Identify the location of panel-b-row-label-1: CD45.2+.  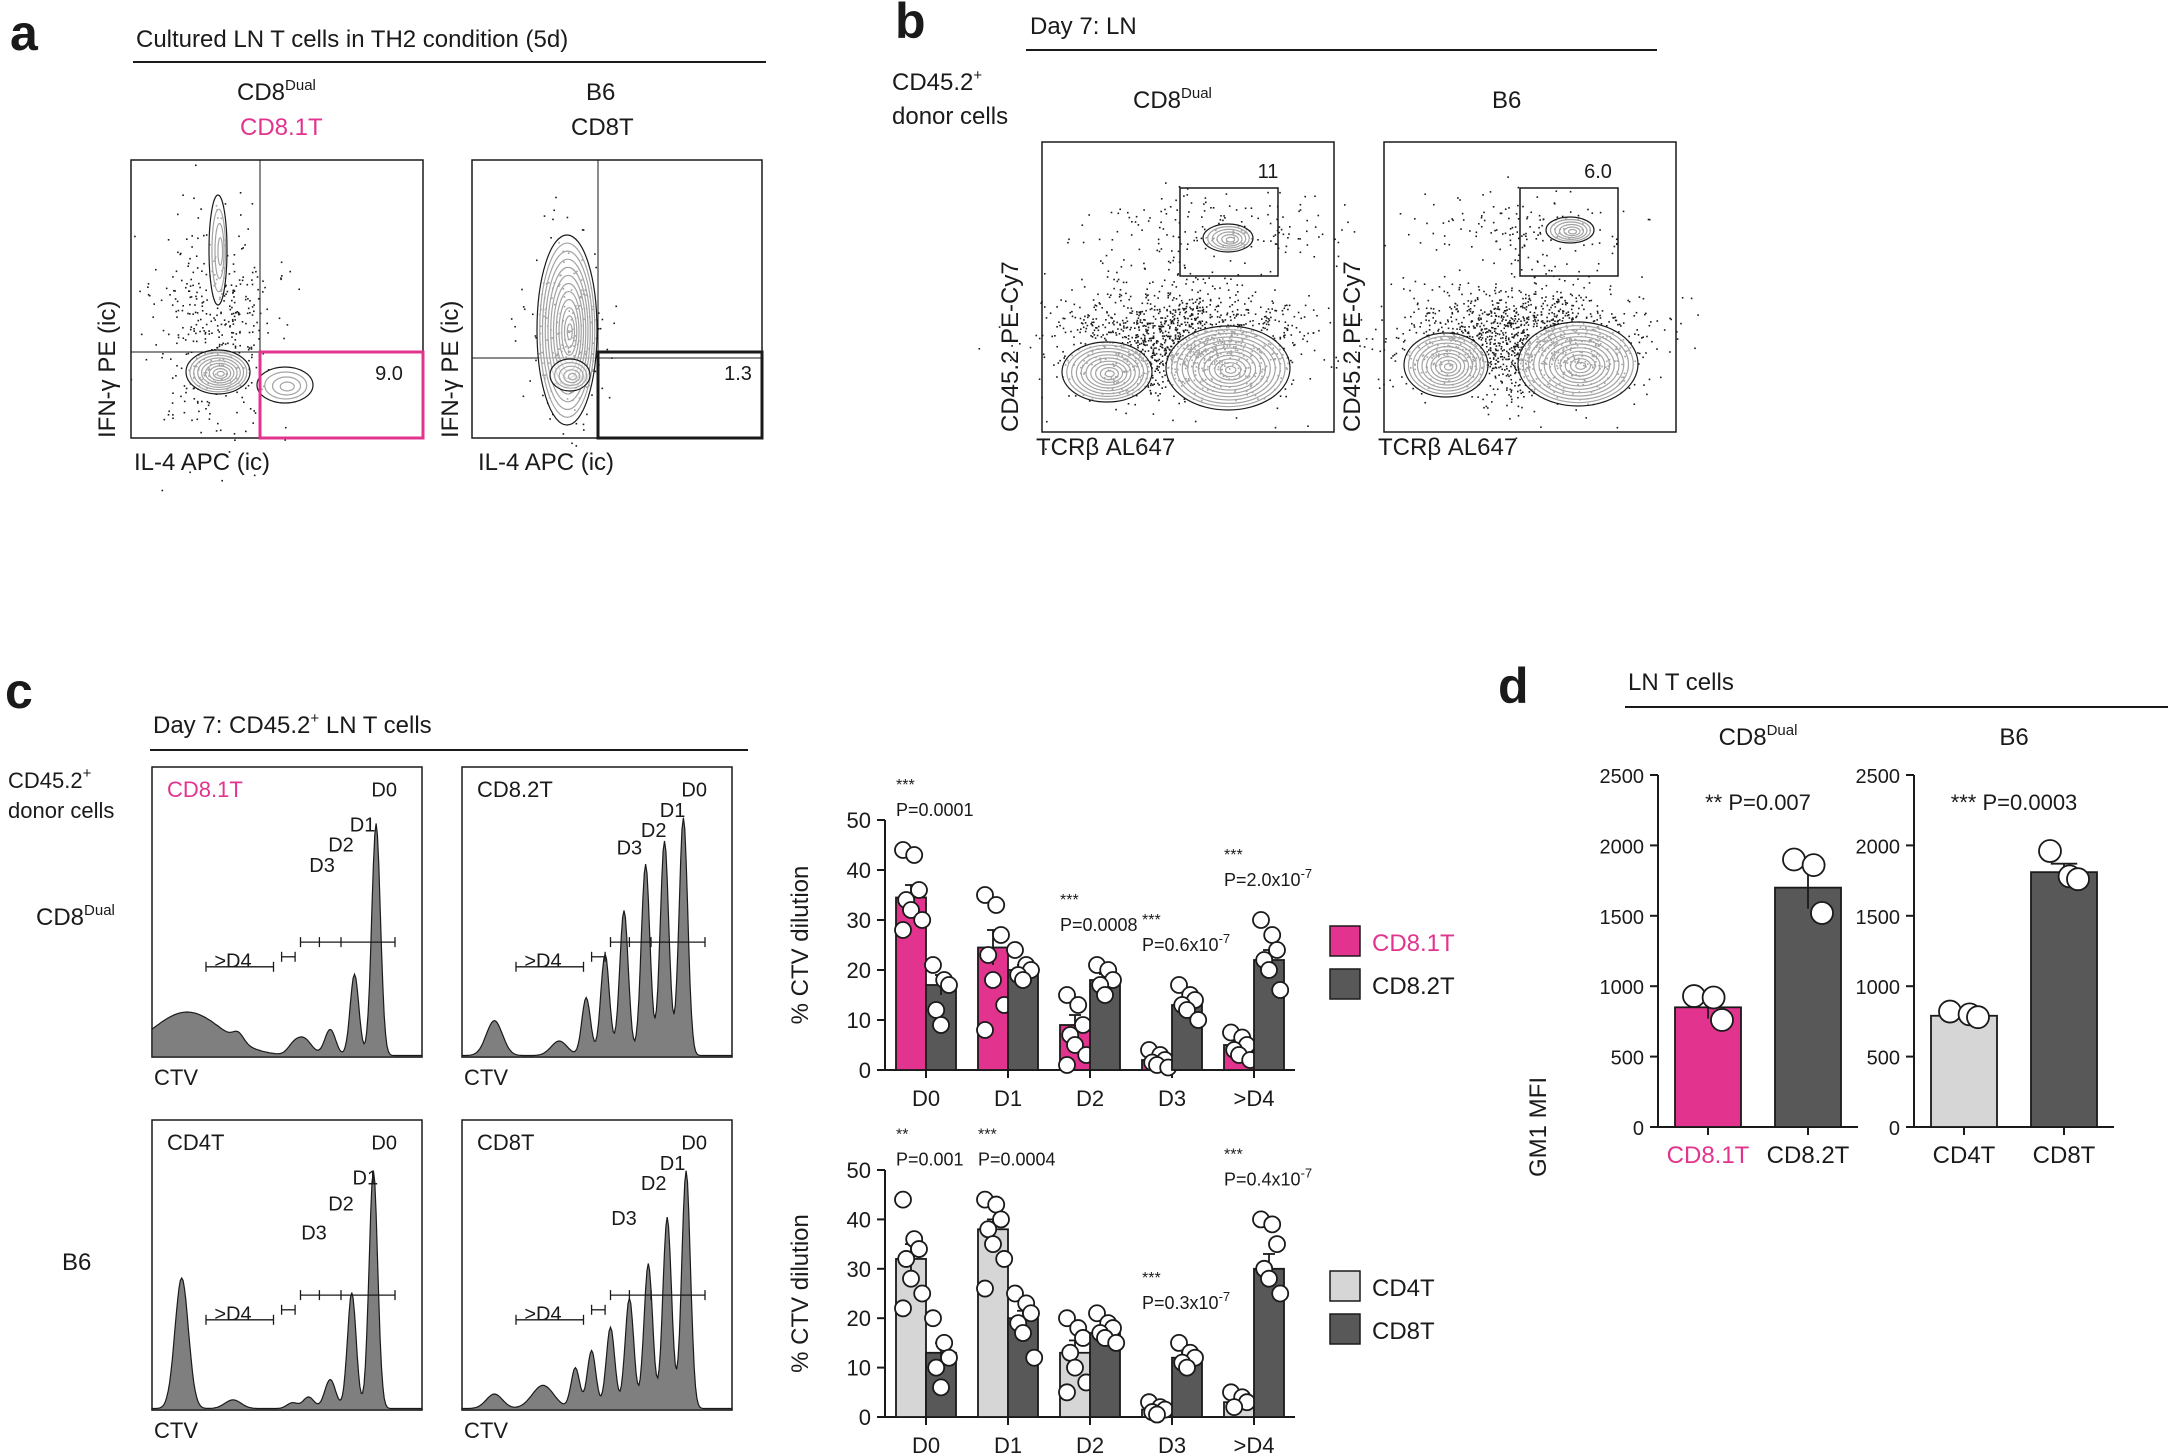
(937, 81).